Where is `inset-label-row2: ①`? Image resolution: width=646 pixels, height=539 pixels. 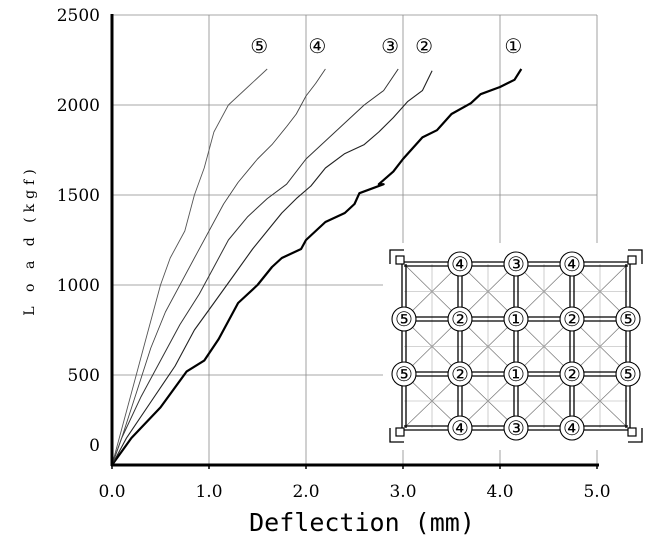 inset-label-row2: ① is located at coordinates (516, 319).